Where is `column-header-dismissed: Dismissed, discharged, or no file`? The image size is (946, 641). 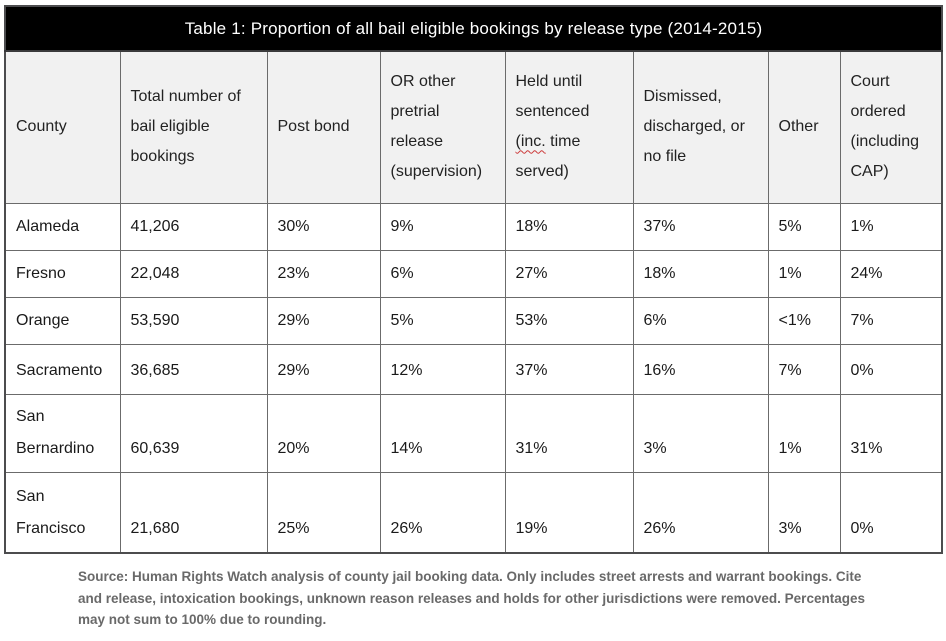
column-header-dismissed: Dismissed, discharged, or no file is located at coordinates (700, 127).